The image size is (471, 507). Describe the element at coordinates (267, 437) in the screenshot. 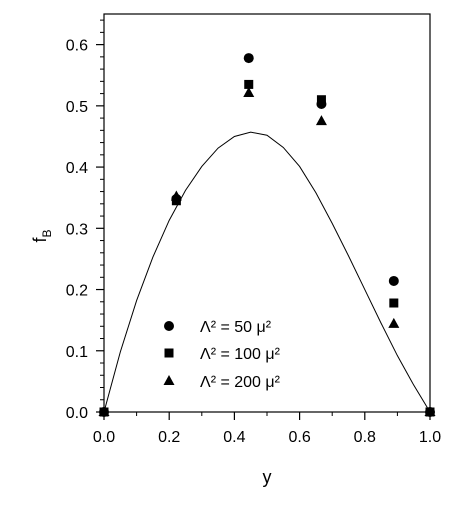

I see `x-axis-tick-labels: 0.0 0.2 0.4 0.6 0.8 1.0` at that location.